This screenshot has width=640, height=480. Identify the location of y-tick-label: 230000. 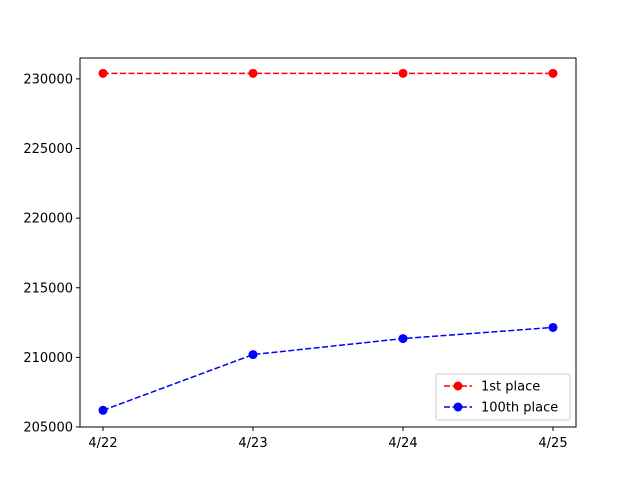
(48, 79).